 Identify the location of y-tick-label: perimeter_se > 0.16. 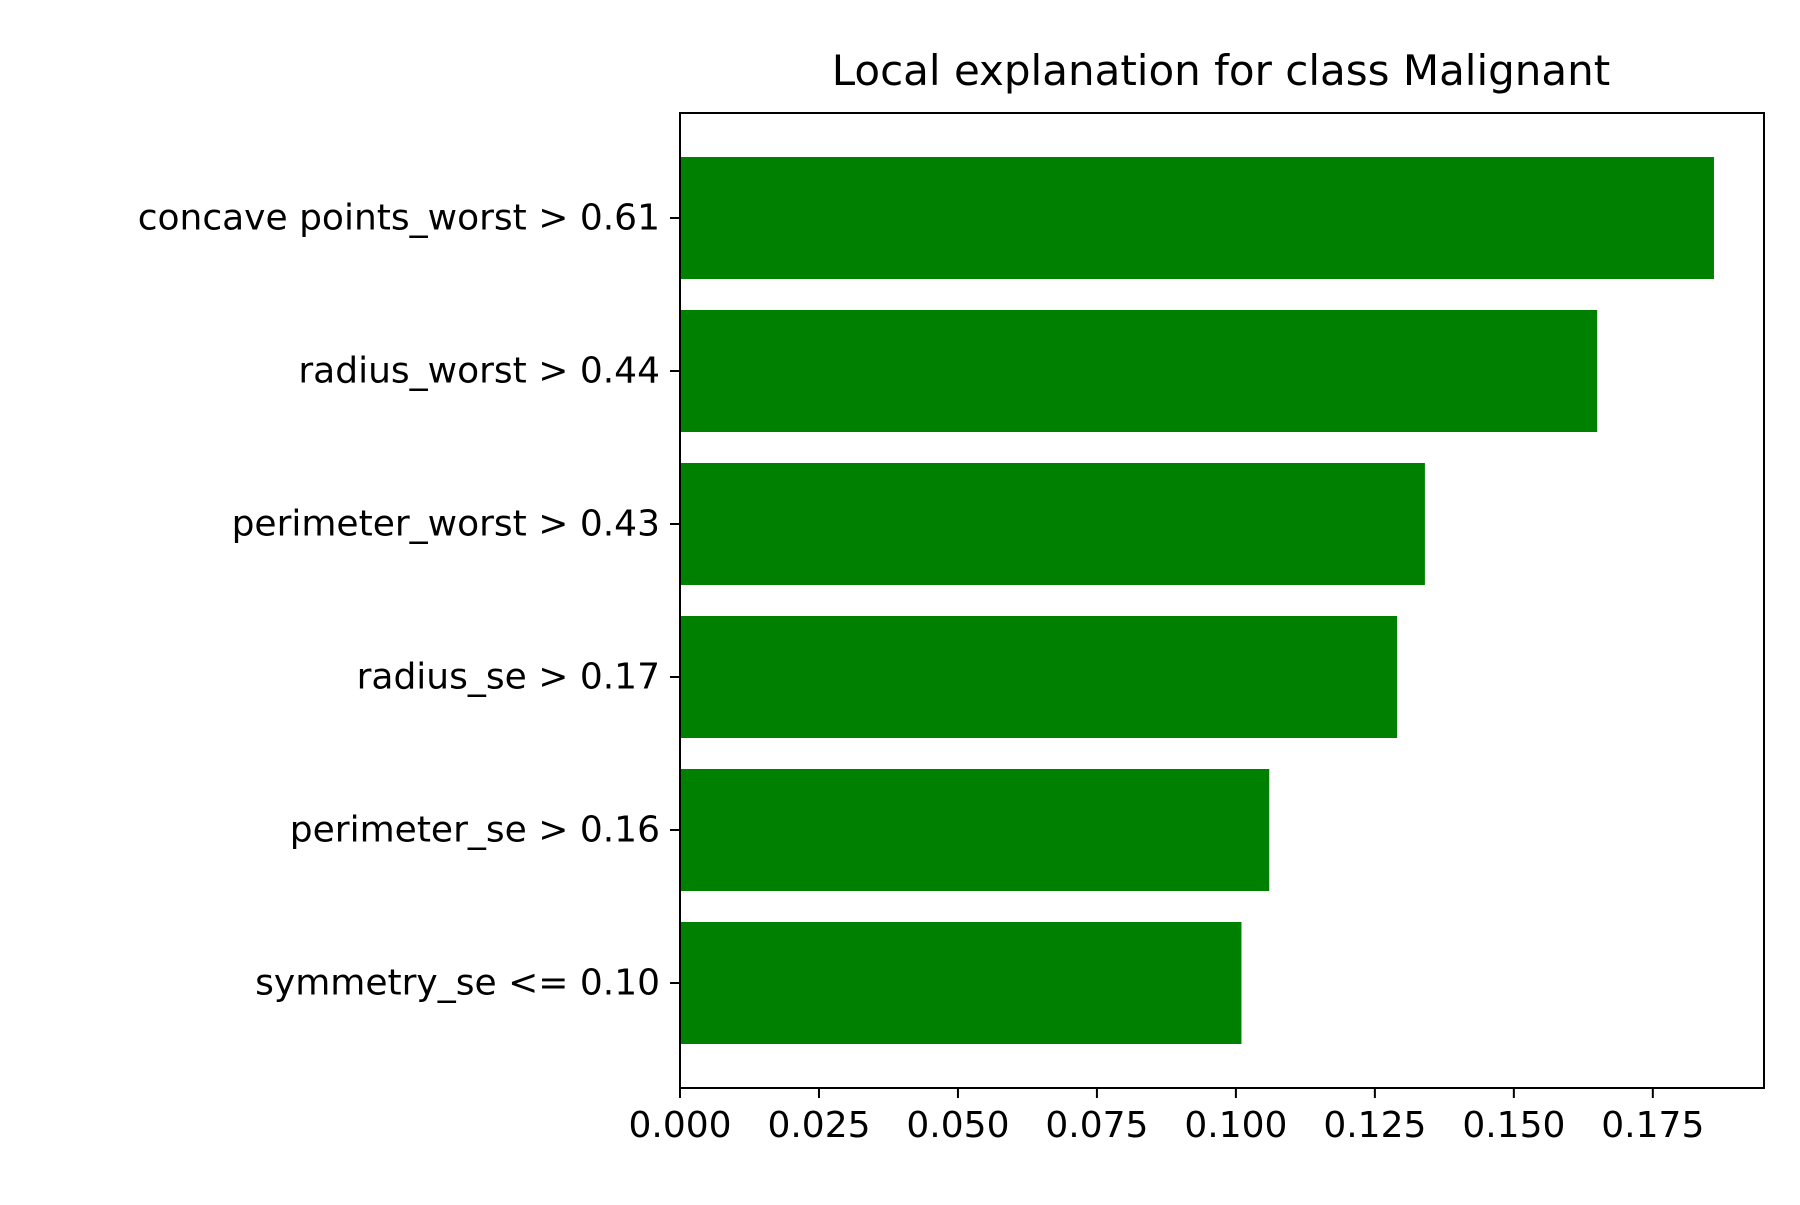
(475, 830).